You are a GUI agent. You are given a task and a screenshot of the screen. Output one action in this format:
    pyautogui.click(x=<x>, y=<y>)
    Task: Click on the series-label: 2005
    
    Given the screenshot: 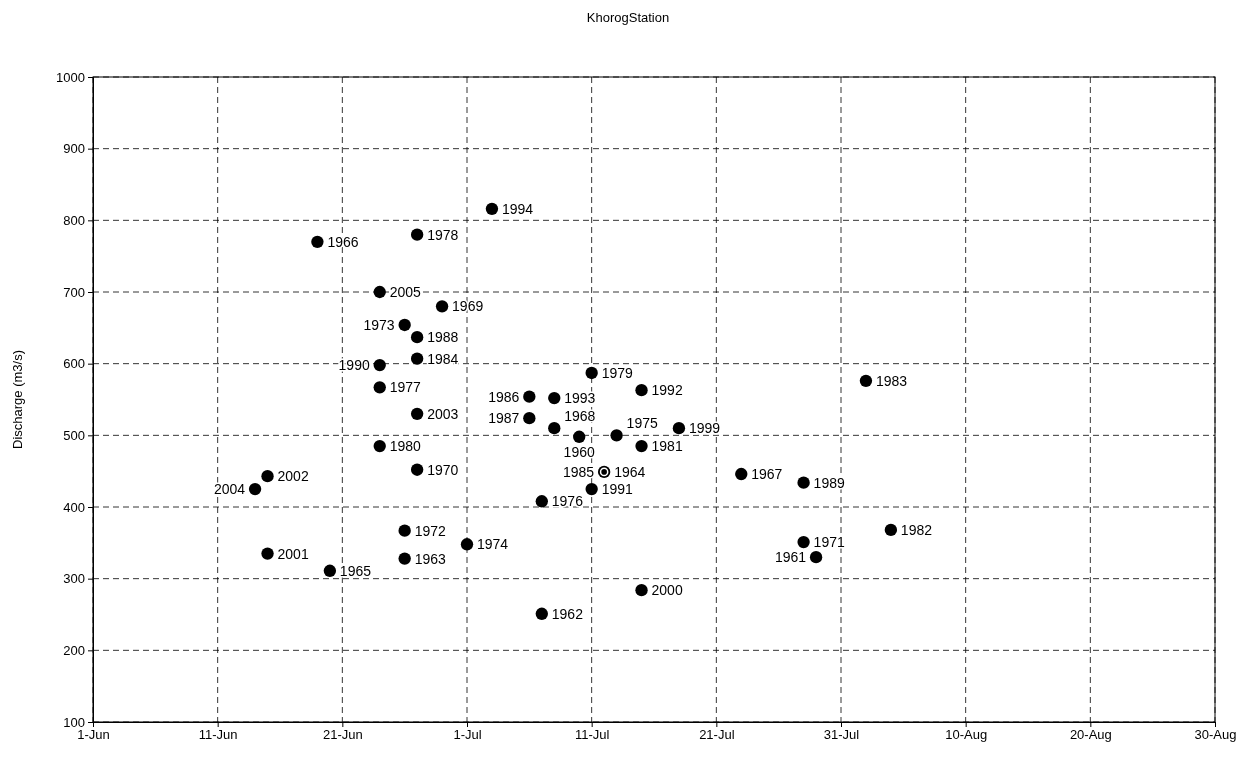 What is the action you would take?
    pyautogui.click(x=405, y=292)
    